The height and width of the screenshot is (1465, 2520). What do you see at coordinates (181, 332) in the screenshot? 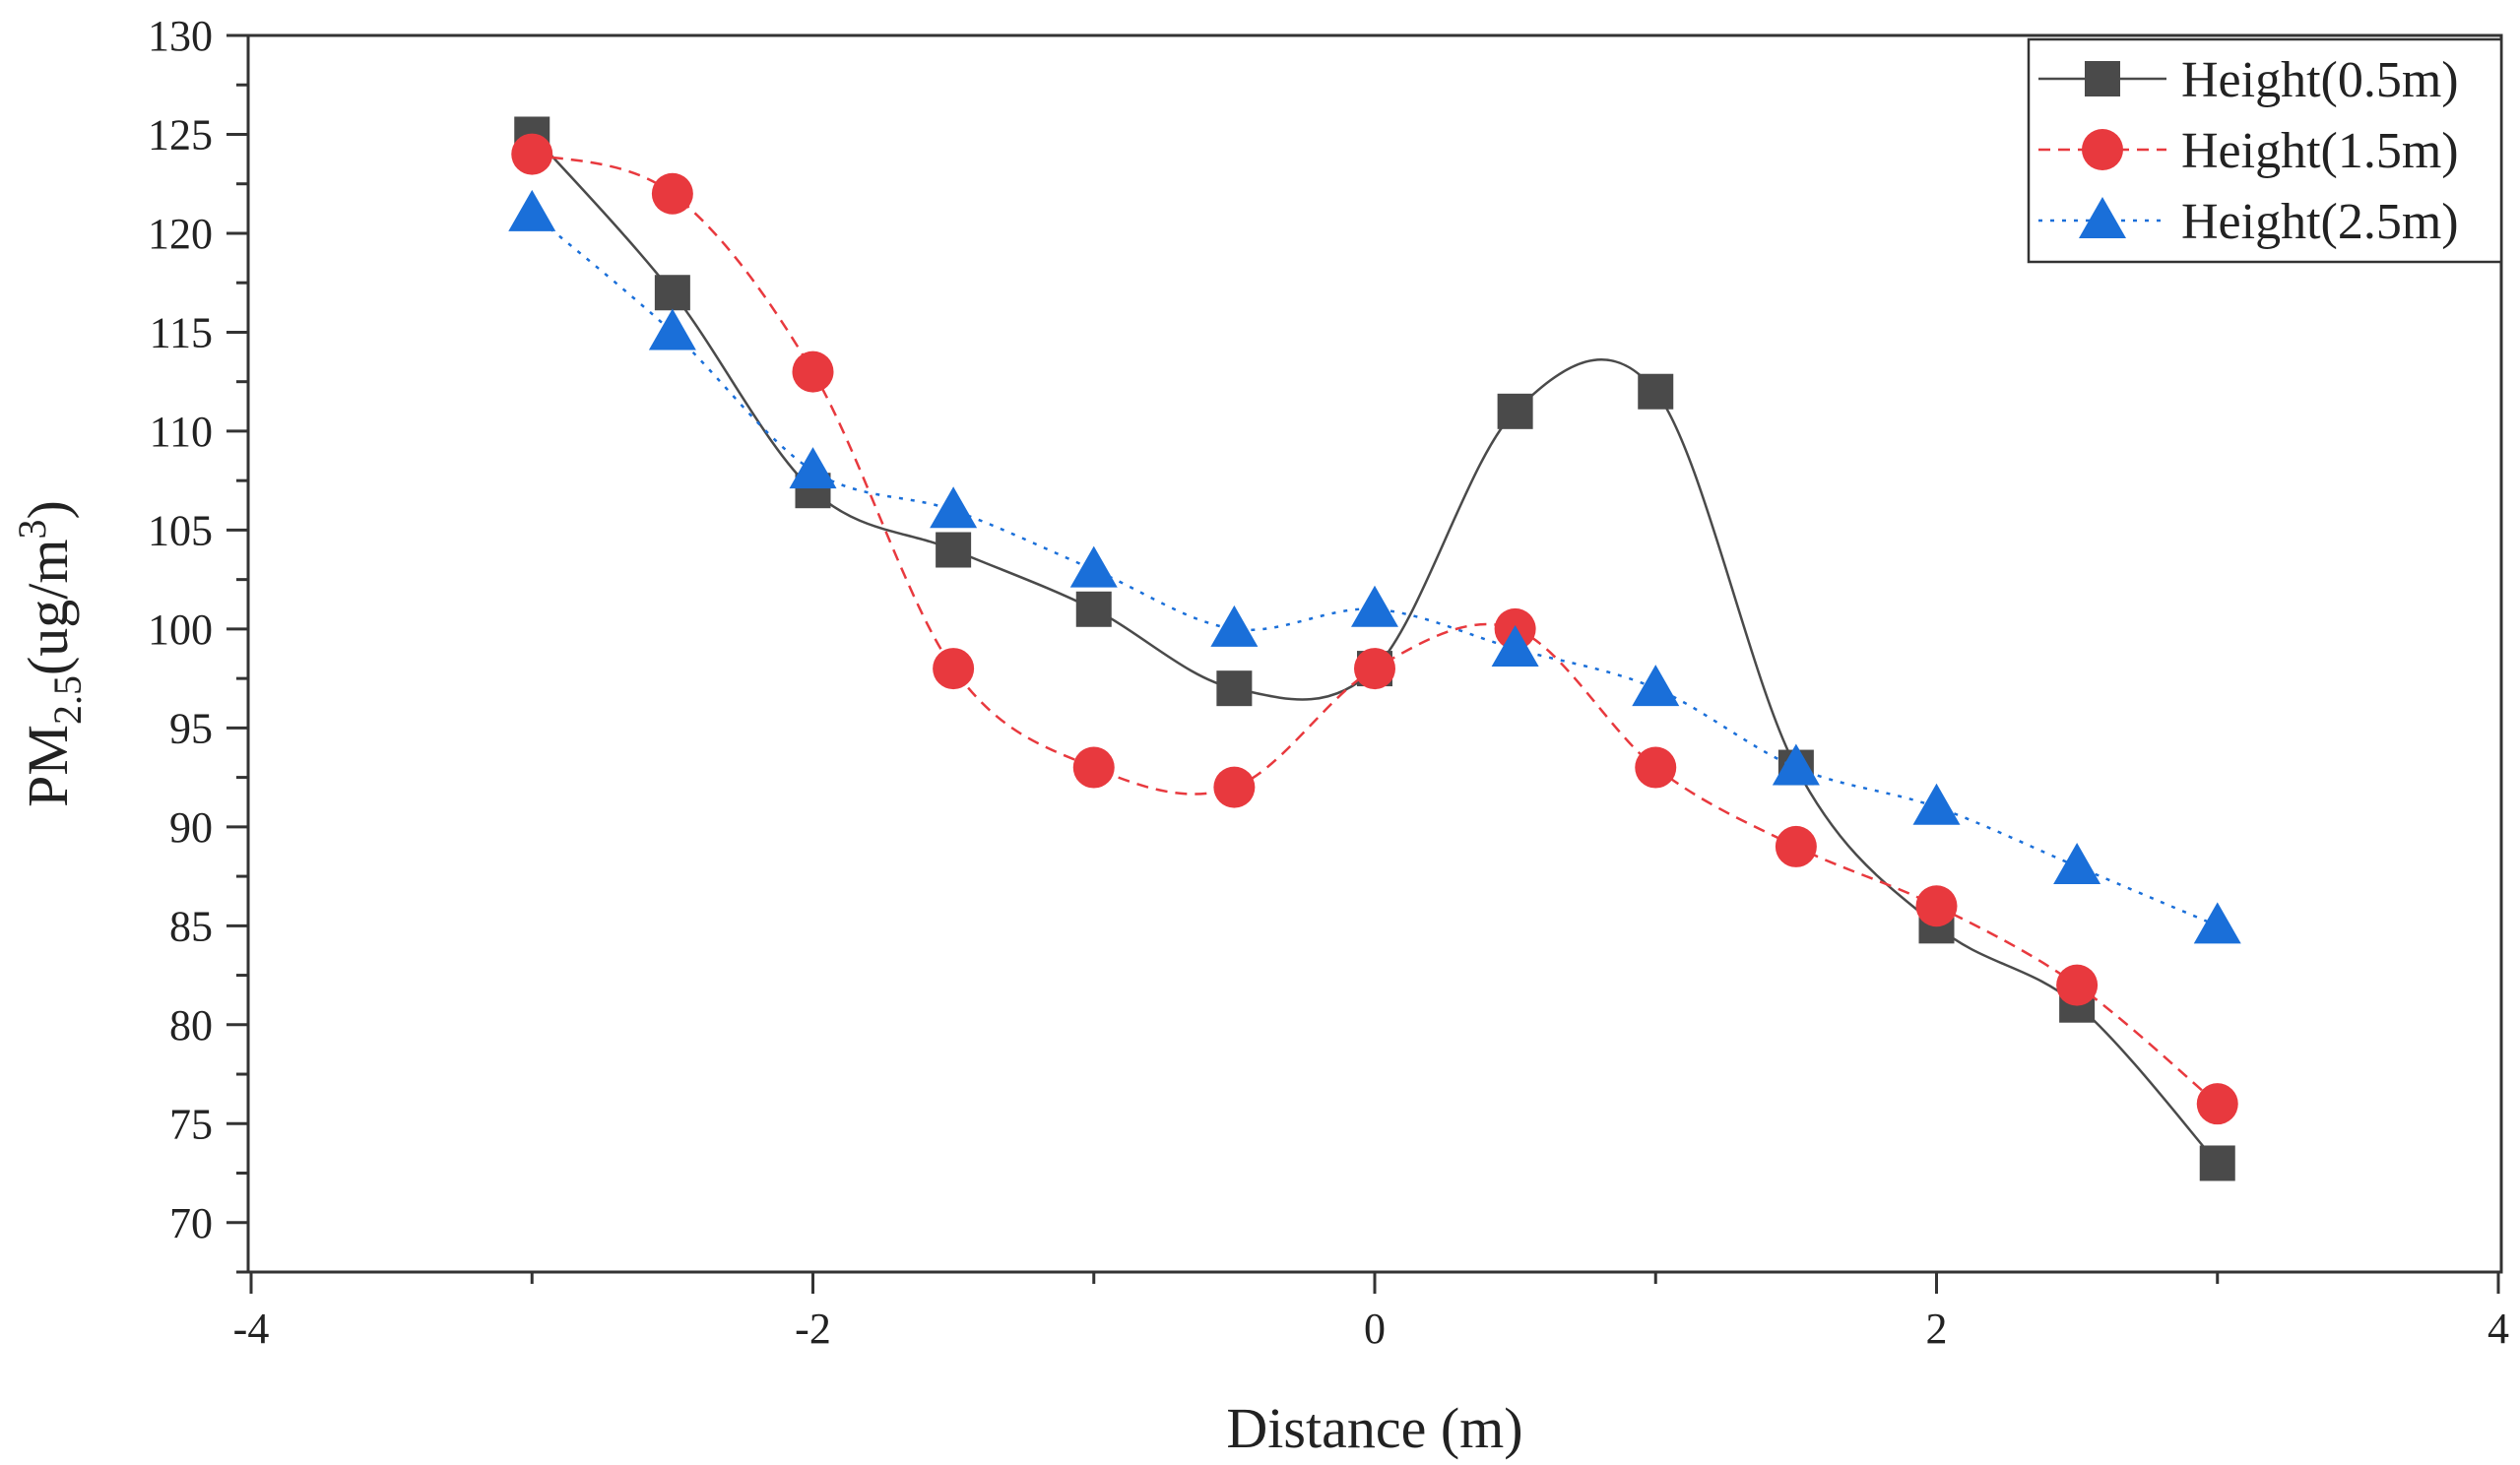
I see `y-tick-label: 115` at bounding box center [181, 332].